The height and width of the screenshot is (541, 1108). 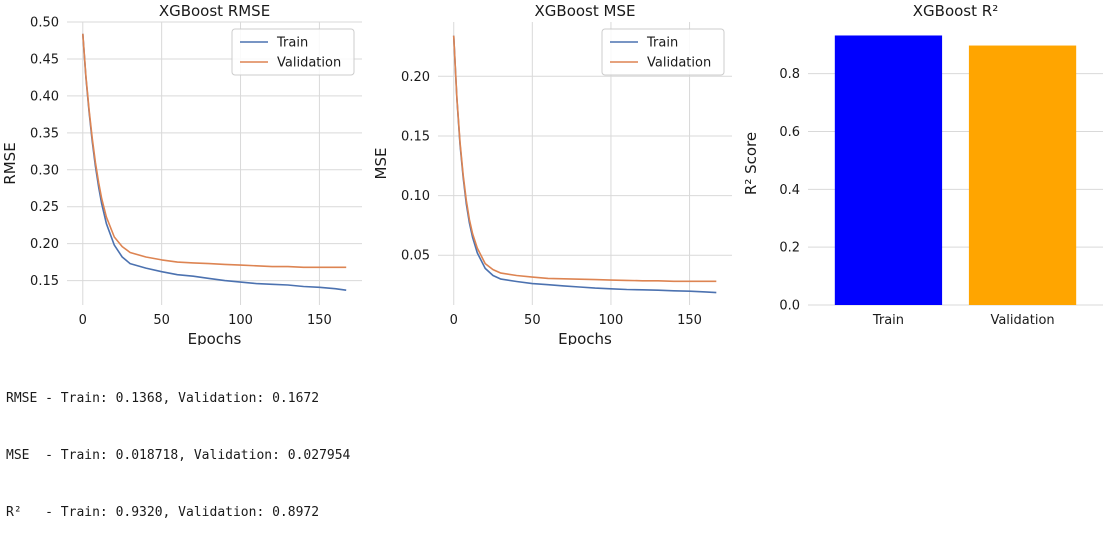 What do you see at coordinates (10, 163) in the screenshot?
I see `y-axis-label: RMSE` at bounding box center [10, 163].